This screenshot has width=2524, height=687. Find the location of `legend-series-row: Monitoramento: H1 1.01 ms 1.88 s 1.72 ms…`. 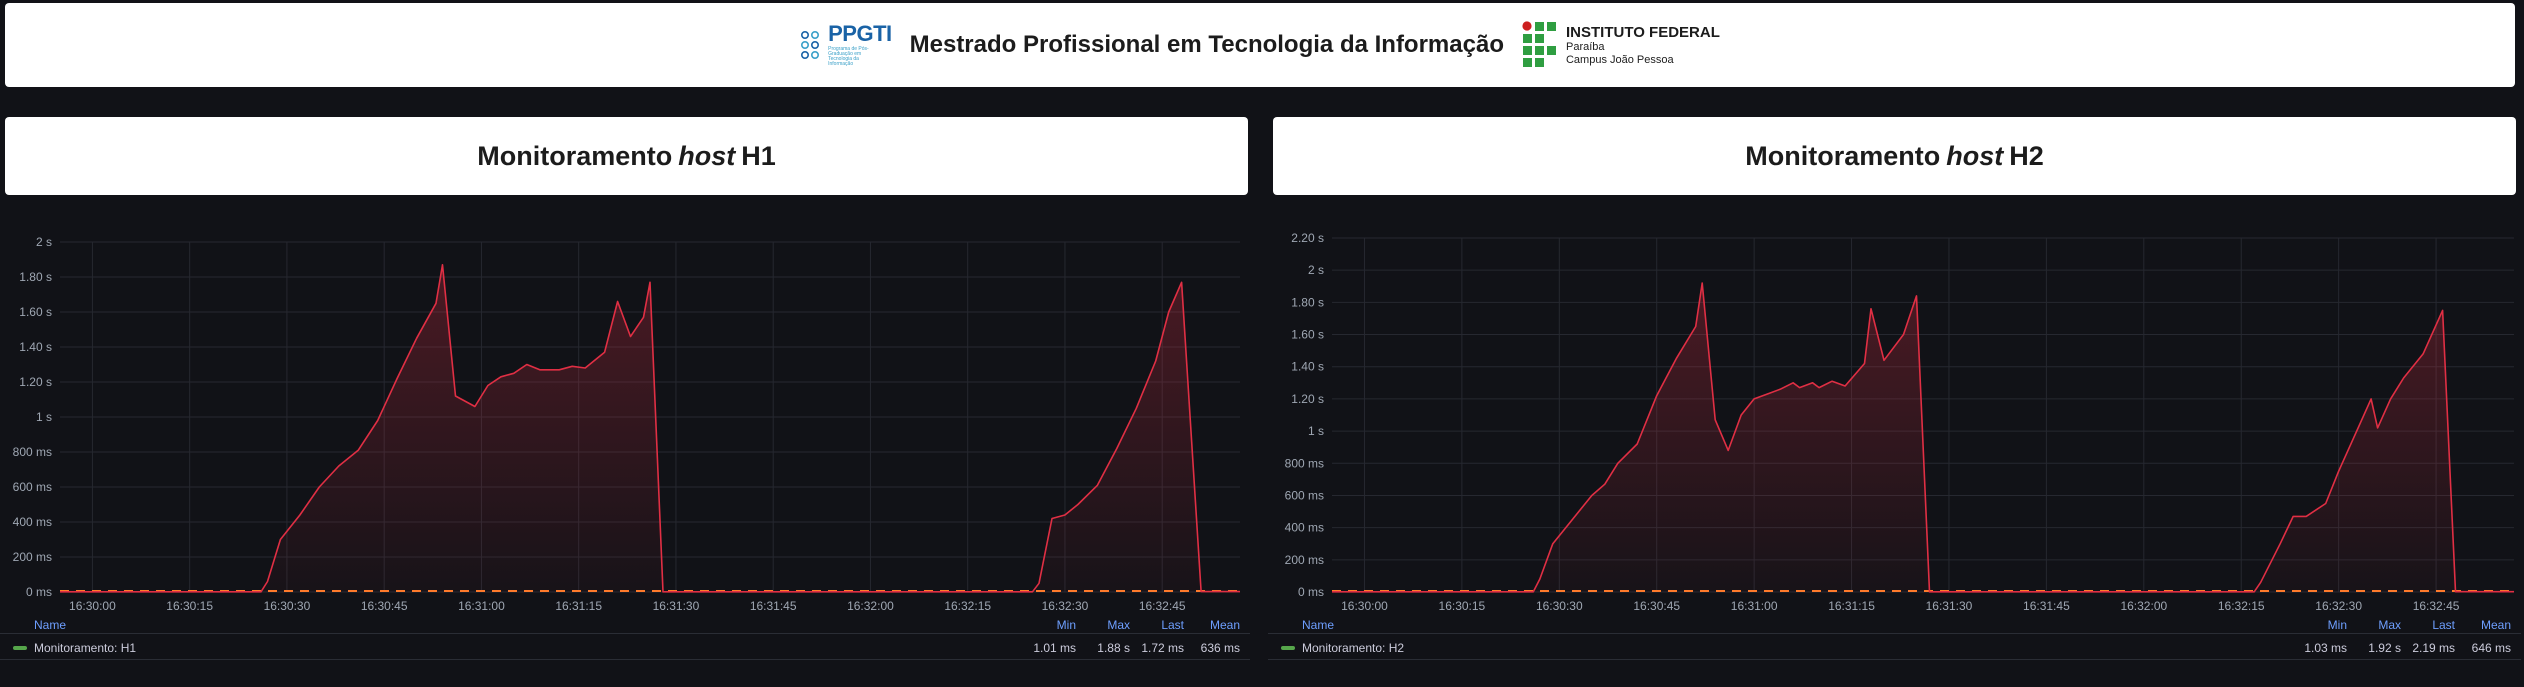

legend-series-row: Monitoramento: H1 1.01 ms 1.88 s 1.72 ms… is located at coordinates (625, 648).